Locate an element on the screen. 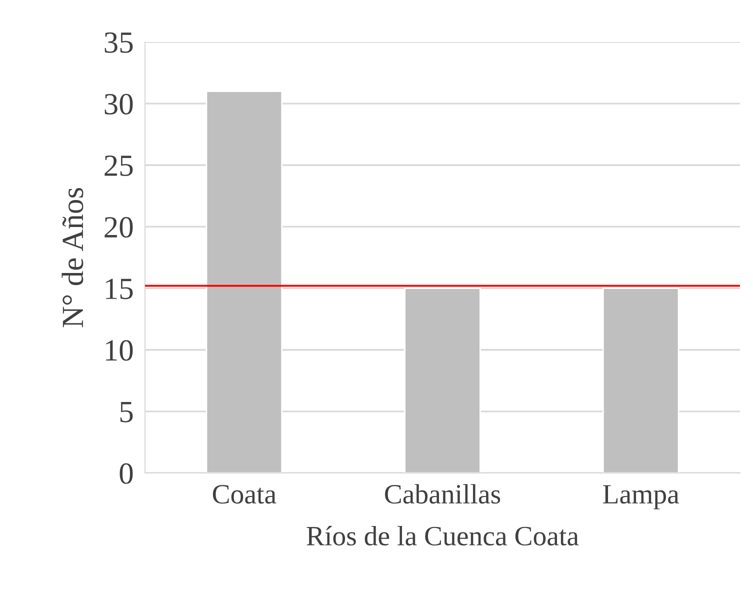  y-tick-label: 15 is located at coordinates (119, 289).